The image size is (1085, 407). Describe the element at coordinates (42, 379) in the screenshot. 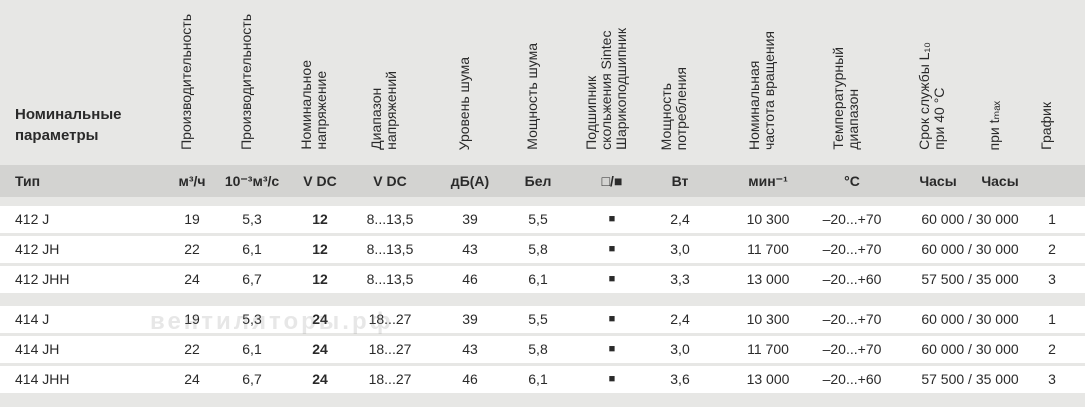

I see `cell: 414 JHH` at that location.